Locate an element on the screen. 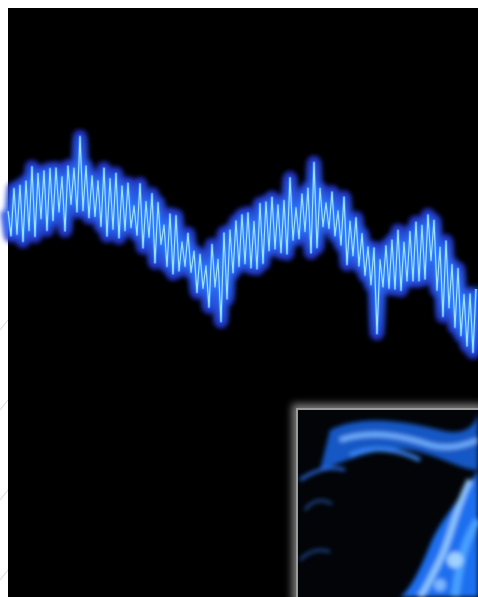 The width and height of the screenshot is (478, 597). margin-lines is located at coordinates (4, 450).